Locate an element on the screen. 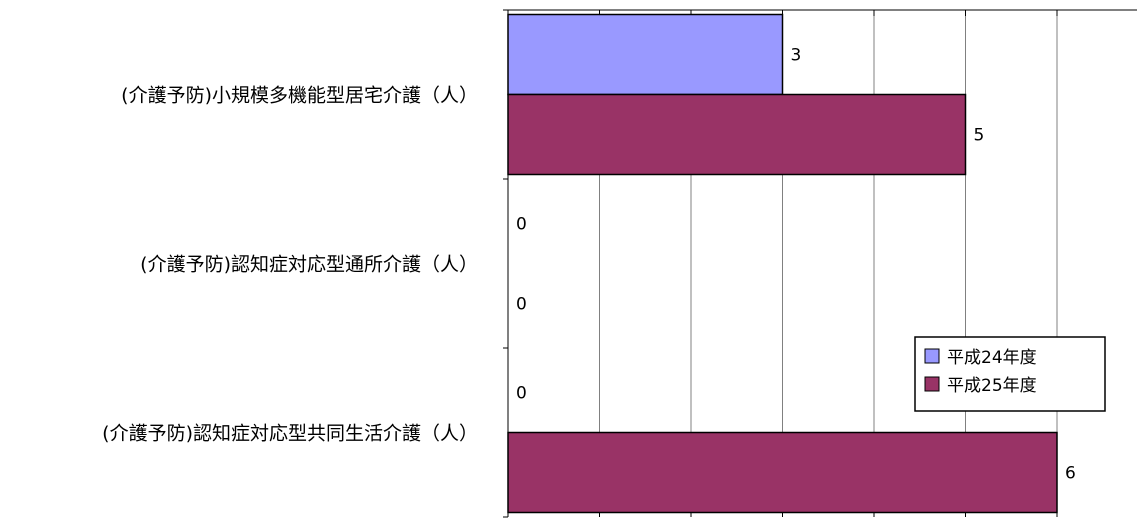 The width and height of the screenshot is (1137, 519). value-label: 3 is located at coordinates (796, 56).